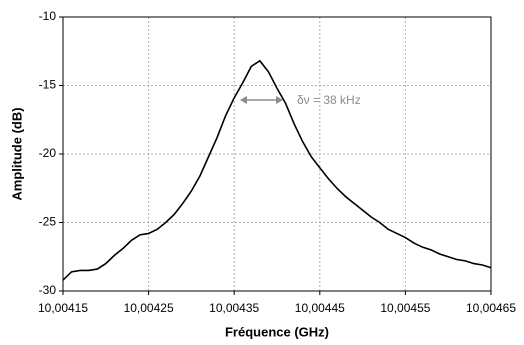 Image resolution: width=524 pixels, height=345 pixels. I want to click on x-tick-label: 10,00455, so click(405, 308).